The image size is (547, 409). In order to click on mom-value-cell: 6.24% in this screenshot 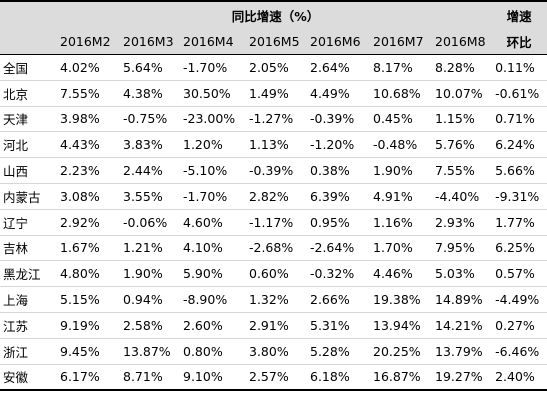, I will do `click(519, 145)`.